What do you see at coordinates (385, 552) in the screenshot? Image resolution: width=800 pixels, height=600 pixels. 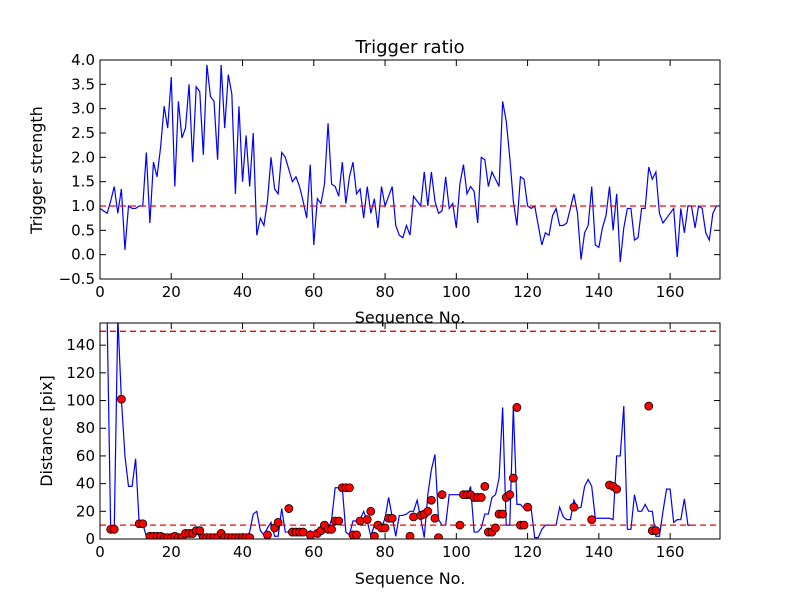 I see `chart2-xtick-label: 80` at bounding box center [385, 552].